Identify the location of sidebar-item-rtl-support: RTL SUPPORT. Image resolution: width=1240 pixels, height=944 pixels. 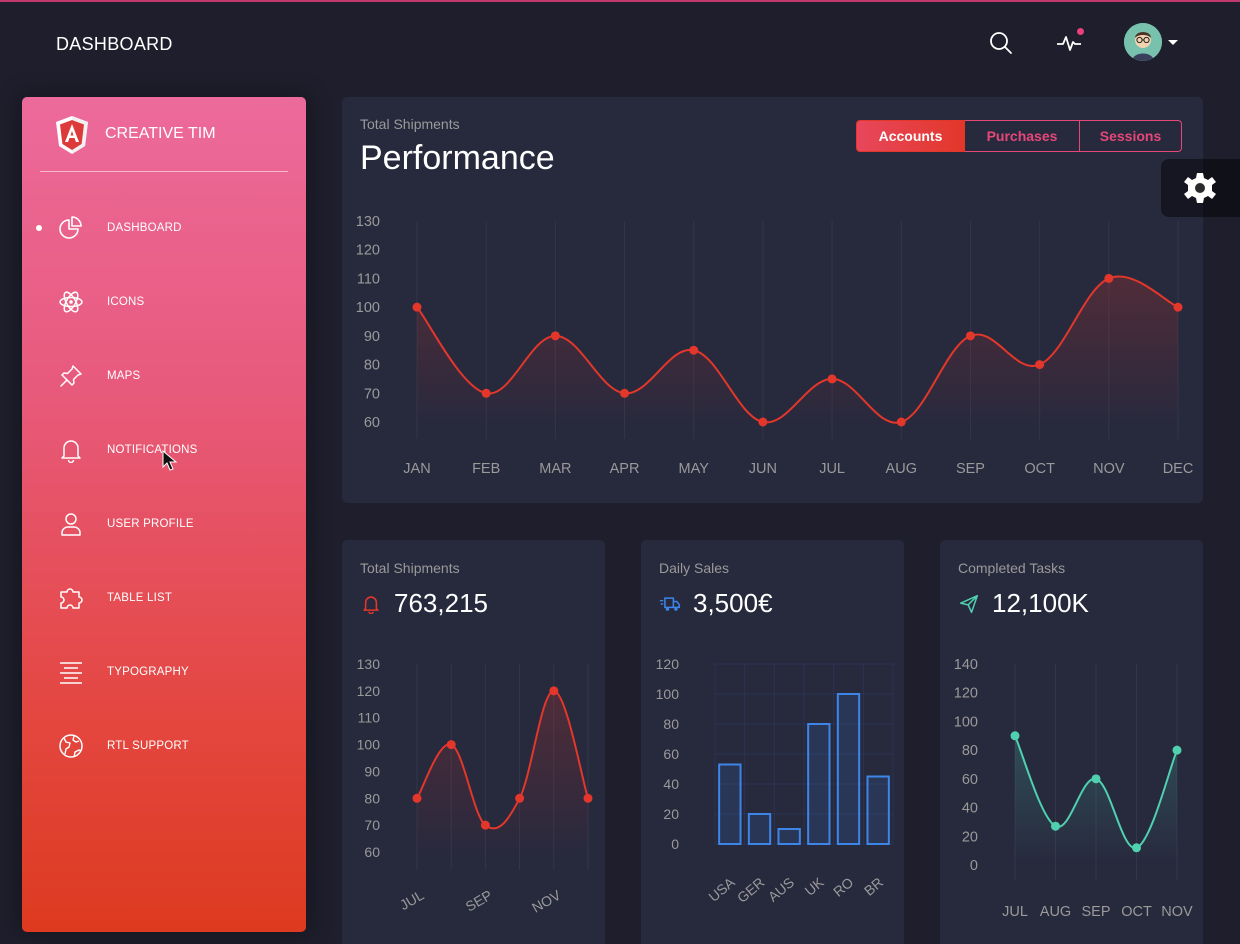
(164, 746).